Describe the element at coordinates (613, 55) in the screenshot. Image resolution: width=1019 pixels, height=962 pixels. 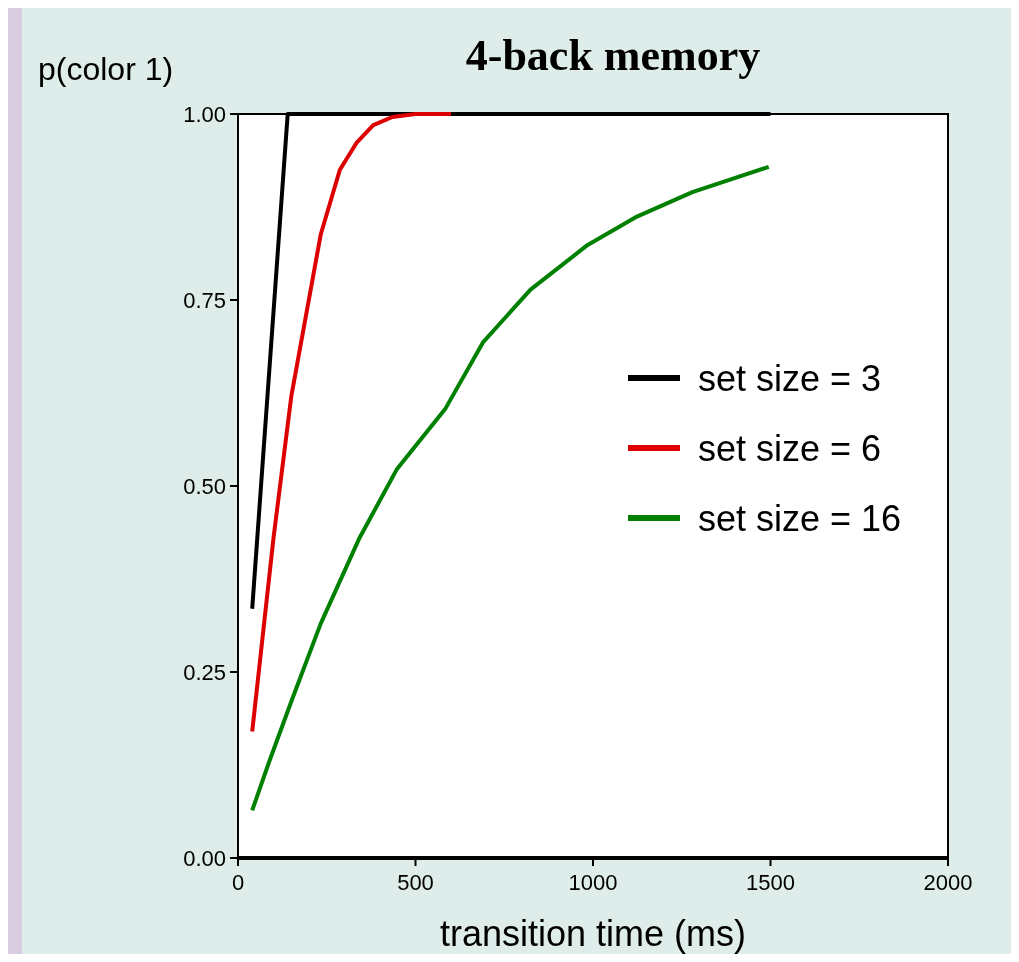
I see `chart-title: 4-back memory` at that location.